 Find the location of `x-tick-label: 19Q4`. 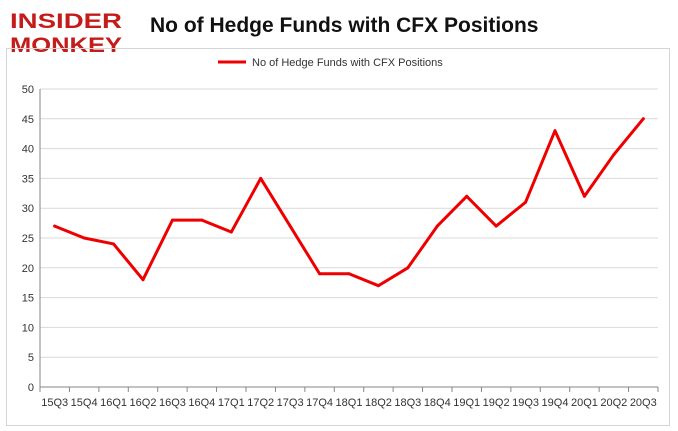

x-tick-label: 19Q4 is located at coordinates (555, 403).